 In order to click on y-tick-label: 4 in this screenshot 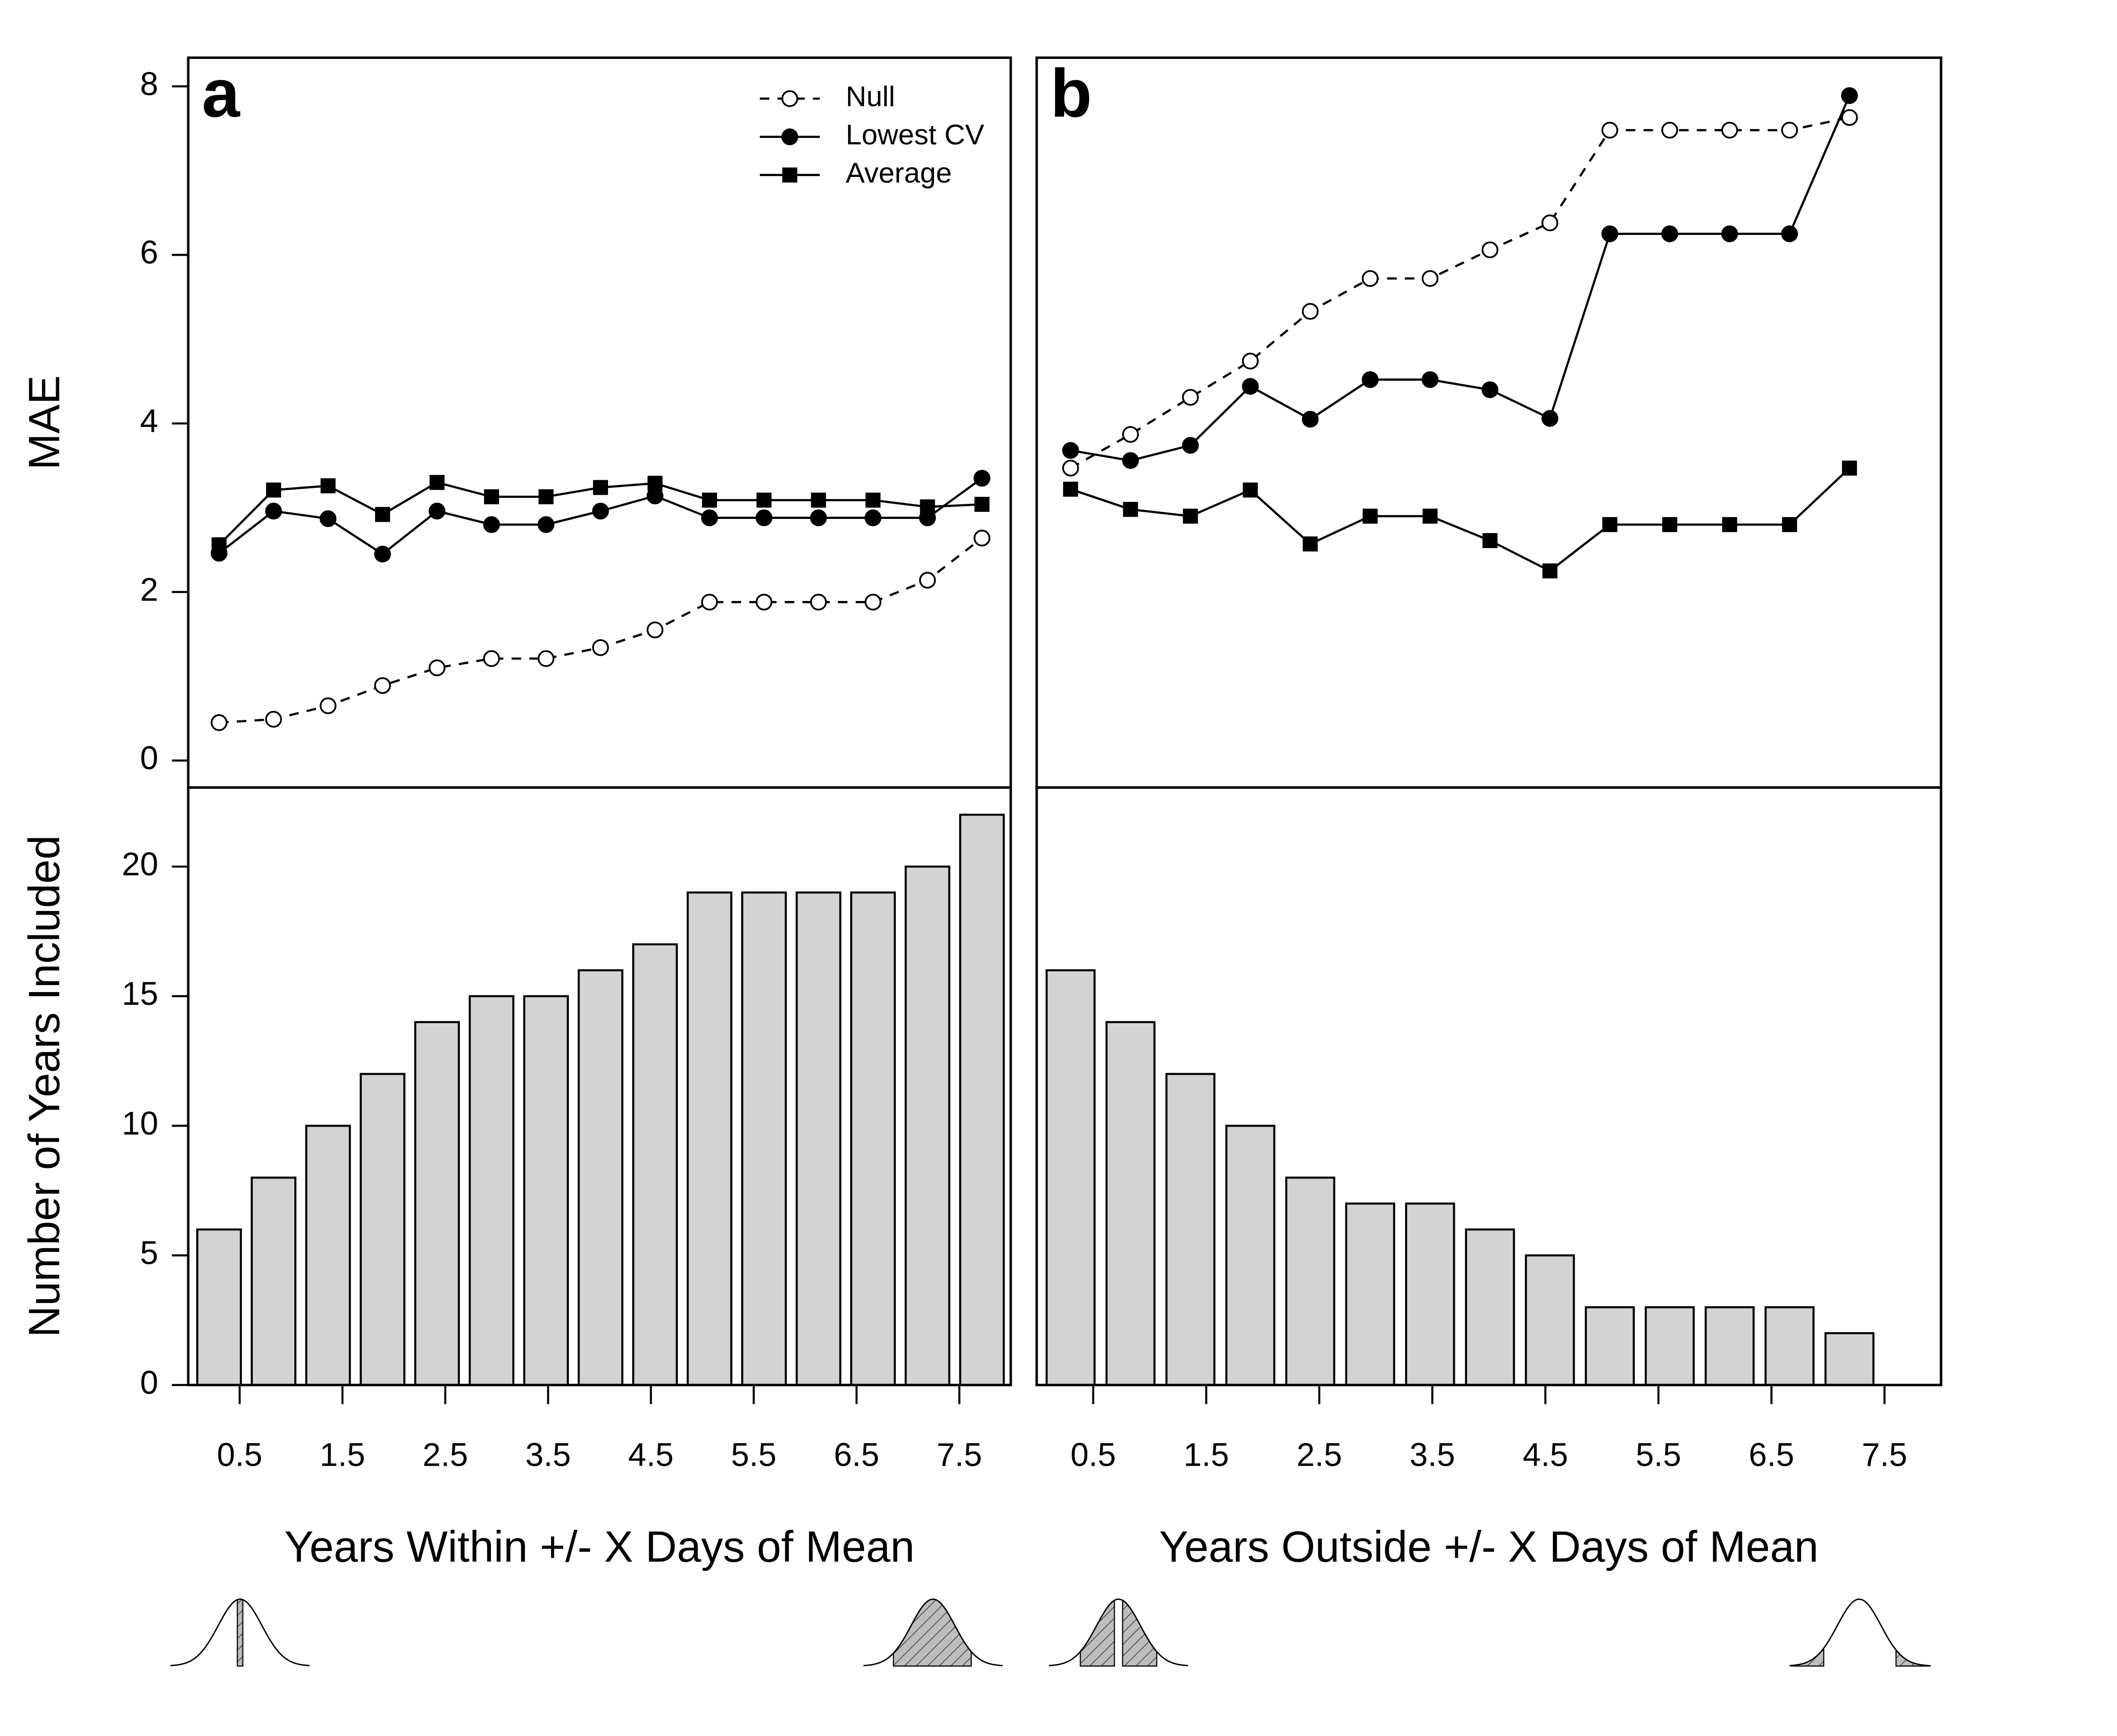, I will do `click(149, 421)`.